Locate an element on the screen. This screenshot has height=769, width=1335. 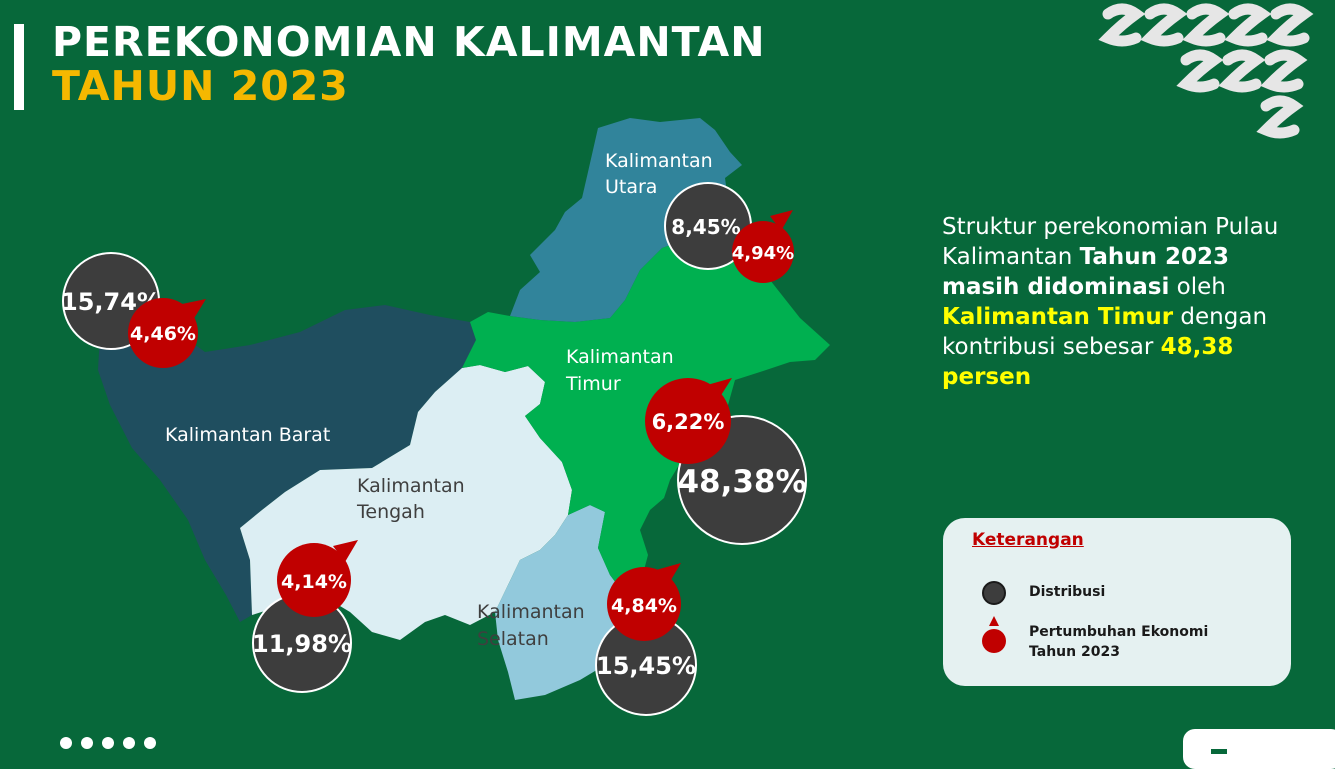
desc-part-2: Tahun 2023 masih didominasi is located at coordinates (1086, 272).